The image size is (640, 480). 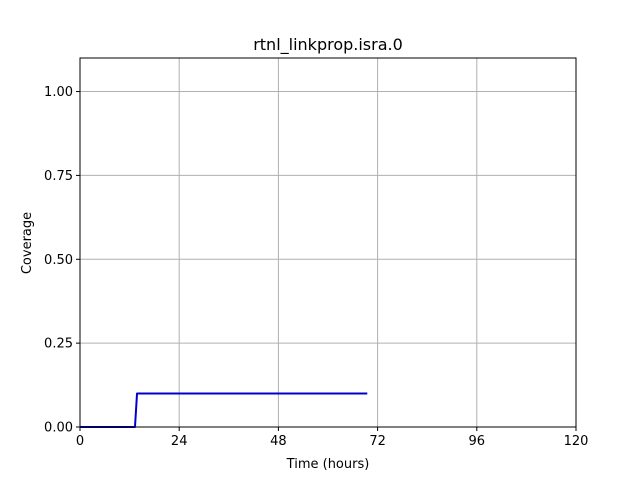 What do you see at coordinates (58, 92) in the screenshot?
I see `y-tick-label: 1.00` at bounding box center [58, 92].